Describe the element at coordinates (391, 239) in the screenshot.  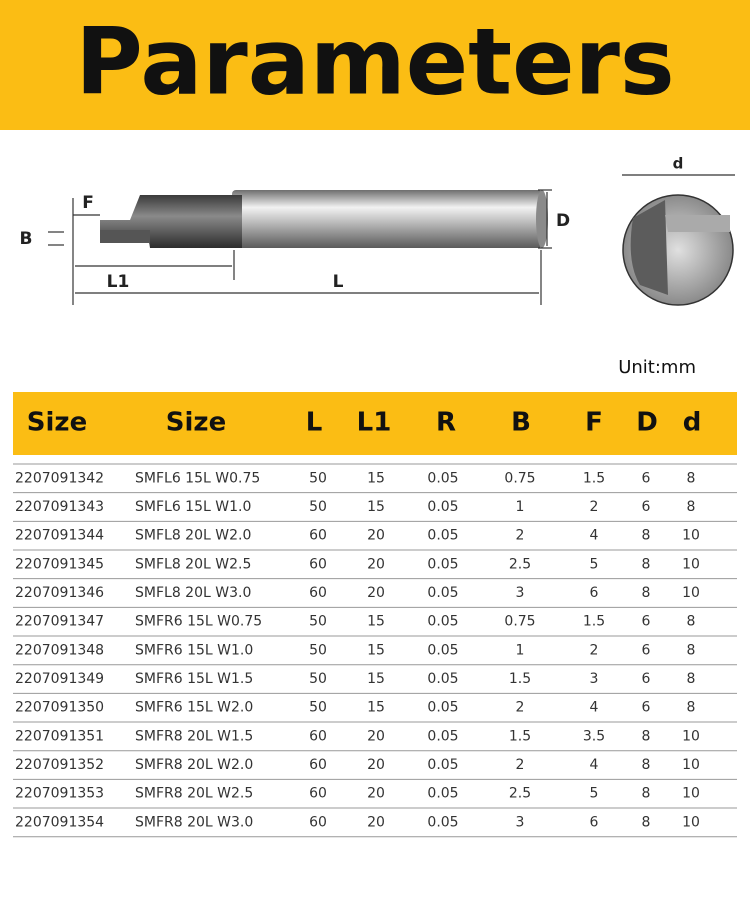
I see `tool-side-view` at that location.